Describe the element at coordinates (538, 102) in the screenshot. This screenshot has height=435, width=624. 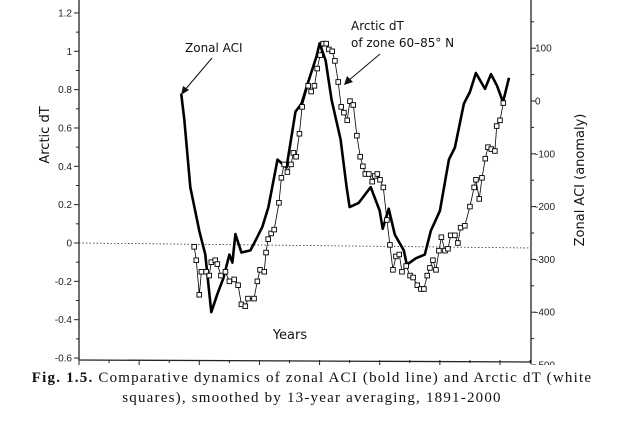
I see `y-tick-label-right: 0` at that location.